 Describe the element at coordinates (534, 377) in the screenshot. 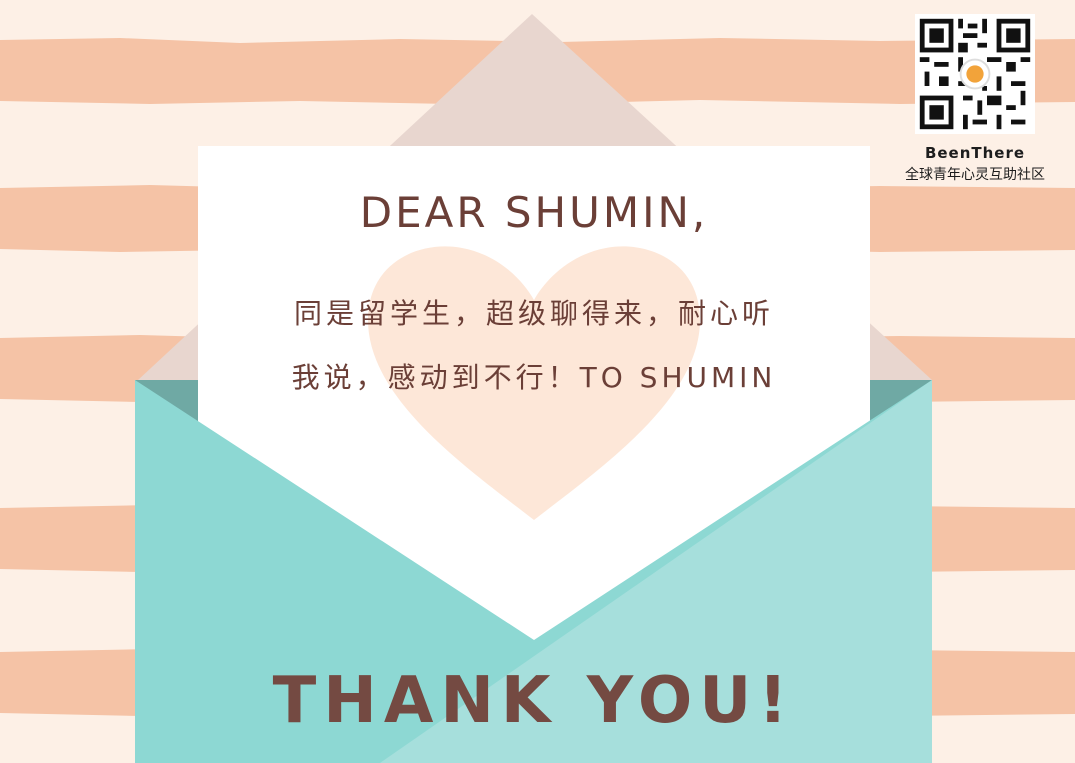

I see `message-line-2: 我说，感动到不行！TO SHUMIN` at that location.